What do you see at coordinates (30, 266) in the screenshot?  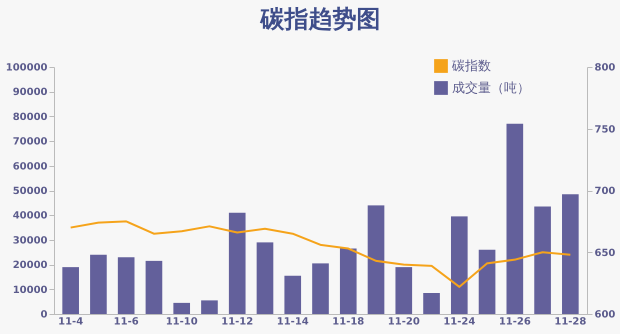 I see `y-tick-label: 20000` at bounding box center [30, 266].